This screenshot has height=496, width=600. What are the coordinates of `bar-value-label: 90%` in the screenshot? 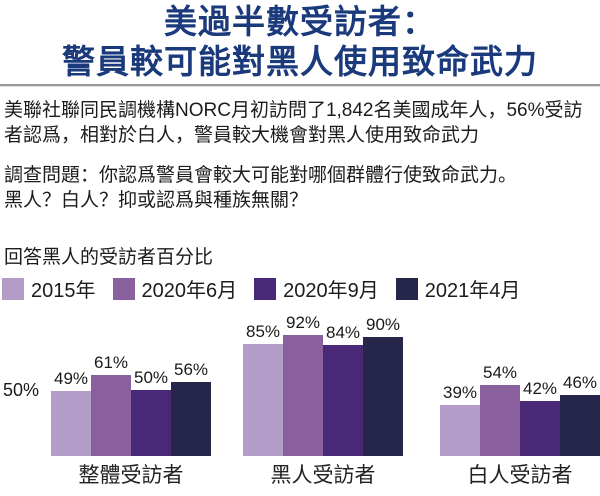 It's located at (383, 324).